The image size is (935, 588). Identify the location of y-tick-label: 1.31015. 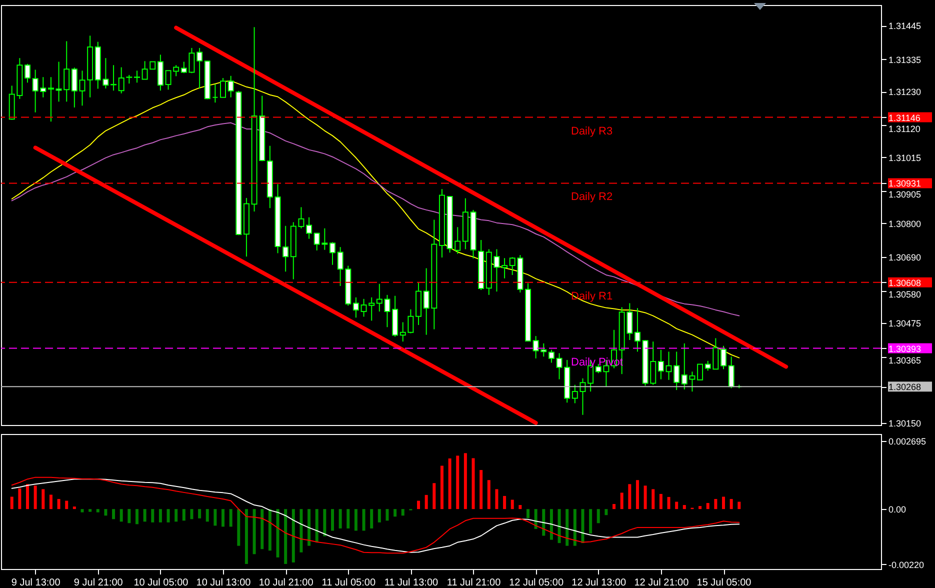
(905, 157).